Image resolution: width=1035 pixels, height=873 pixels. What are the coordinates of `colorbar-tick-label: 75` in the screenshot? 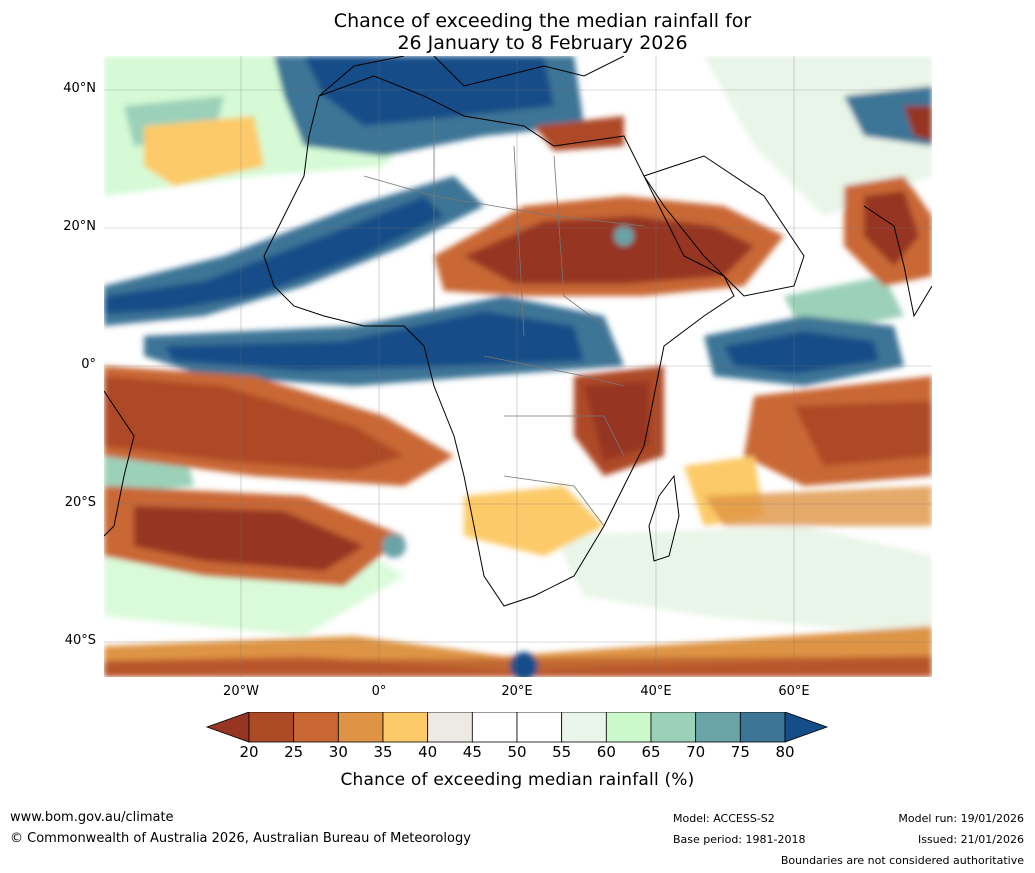 It's located at (740, 752).